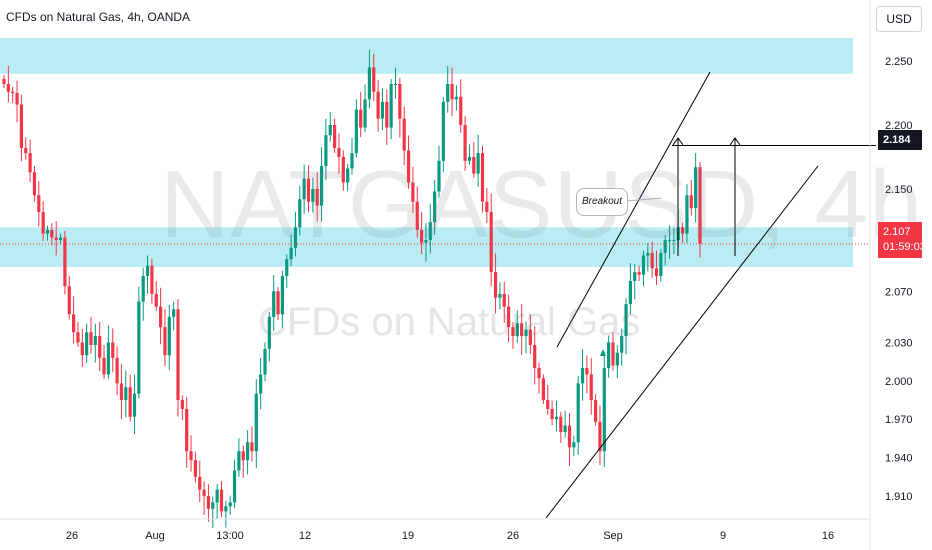 This screenshot has width=932, height=550. Describe the element at coordinates (902, 240) in the screenshot. I see `last-price-label: 2.107 01:59:03` at that location.